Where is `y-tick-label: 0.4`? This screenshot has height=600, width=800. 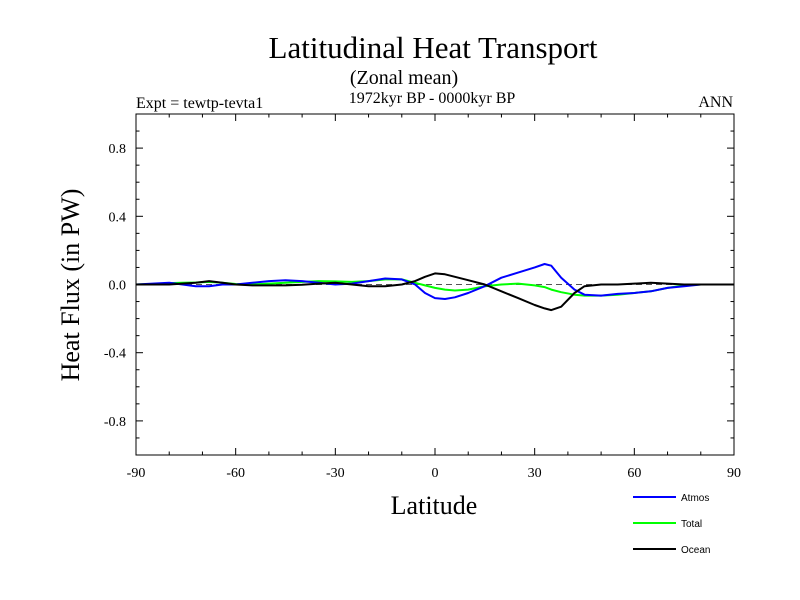 y-tick-label: 0.4 is located at coordinates (118, 217).